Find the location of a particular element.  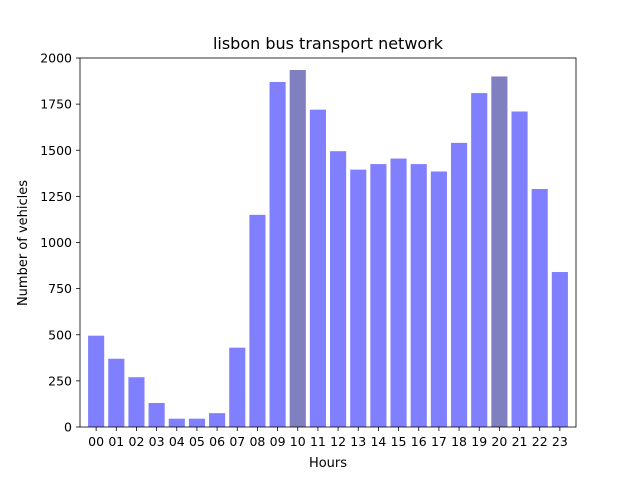

y-tick-label-2000: 2000 is located at coordinates (56, 58).